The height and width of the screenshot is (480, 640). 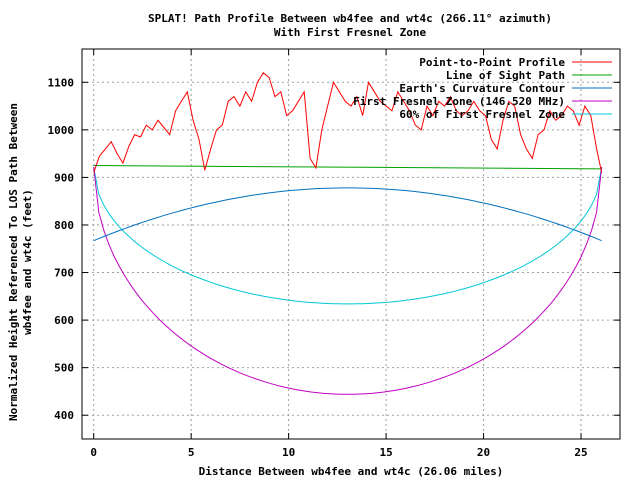 I want to click on y-axis-title-line2: wb4fee and wt4c (feet), so click(x=27, y=262).